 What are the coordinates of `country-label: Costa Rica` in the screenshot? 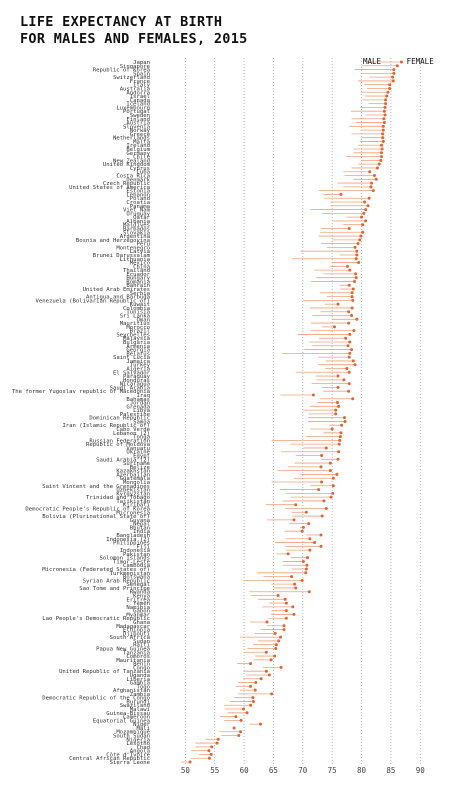 It's located at (133, 177).